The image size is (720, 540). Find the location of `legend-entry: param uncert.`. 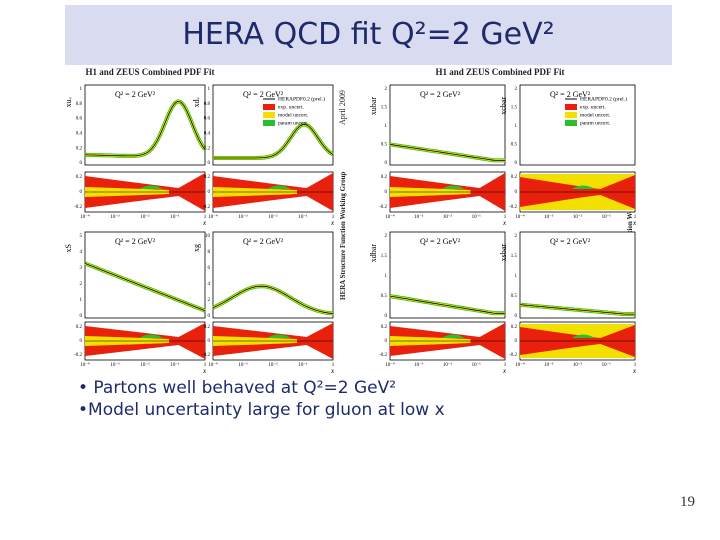

legend-entry: param uncert. is located at coordinates (595, 123).